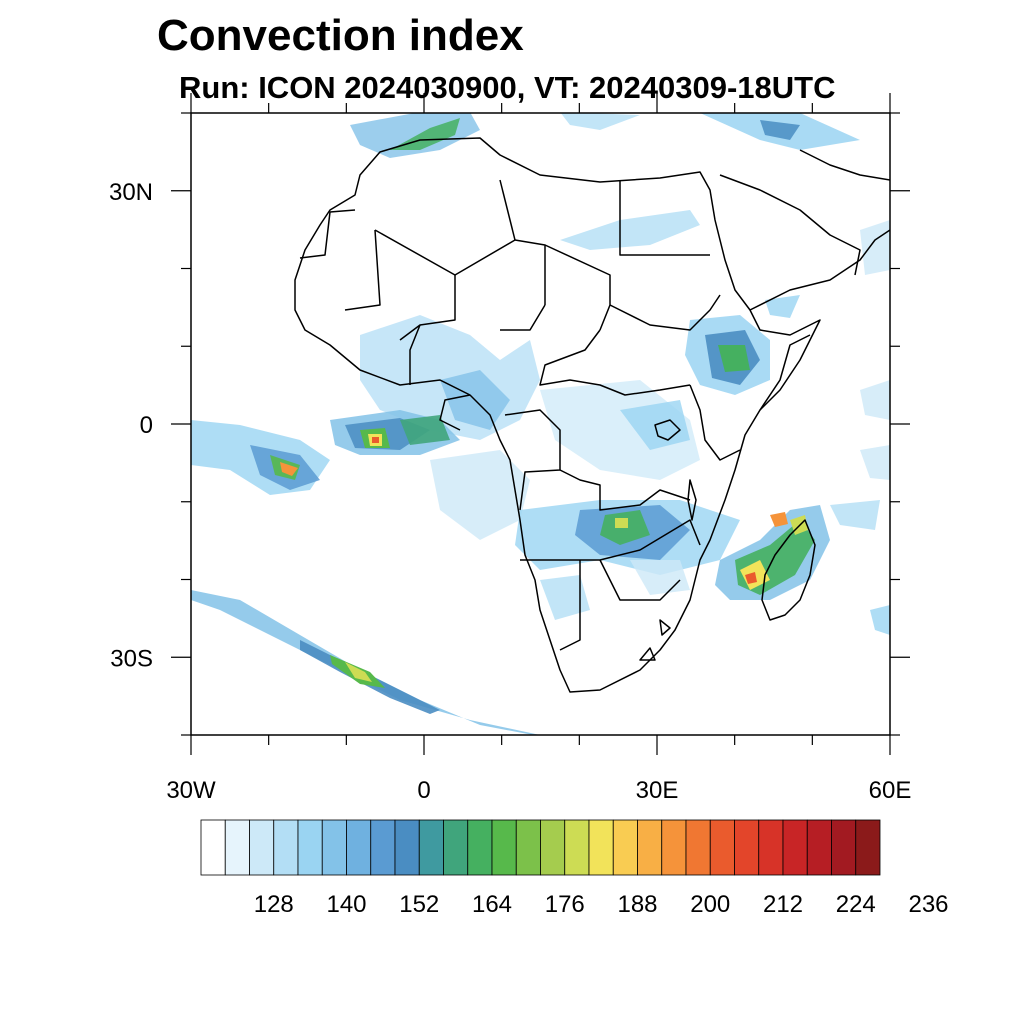 This screenshot has width=1024, height=1024. Describe the element at coordinates (856, 904) in the screenshot. I see `colorbar-label: 224` at that location.